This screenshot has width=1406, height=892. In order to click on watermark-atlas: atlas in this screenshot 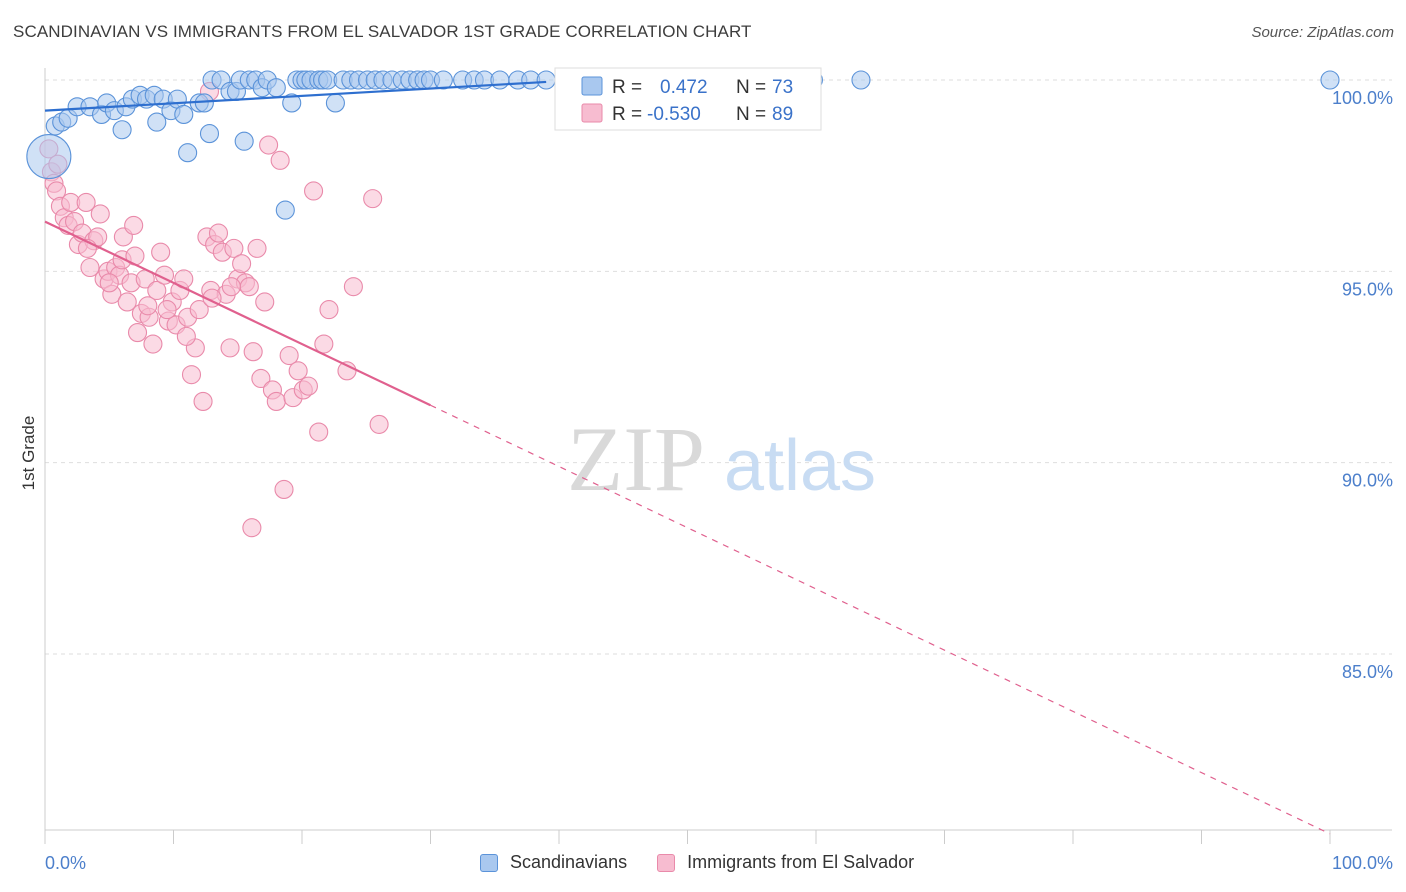, I will do `click(800, 466)`.